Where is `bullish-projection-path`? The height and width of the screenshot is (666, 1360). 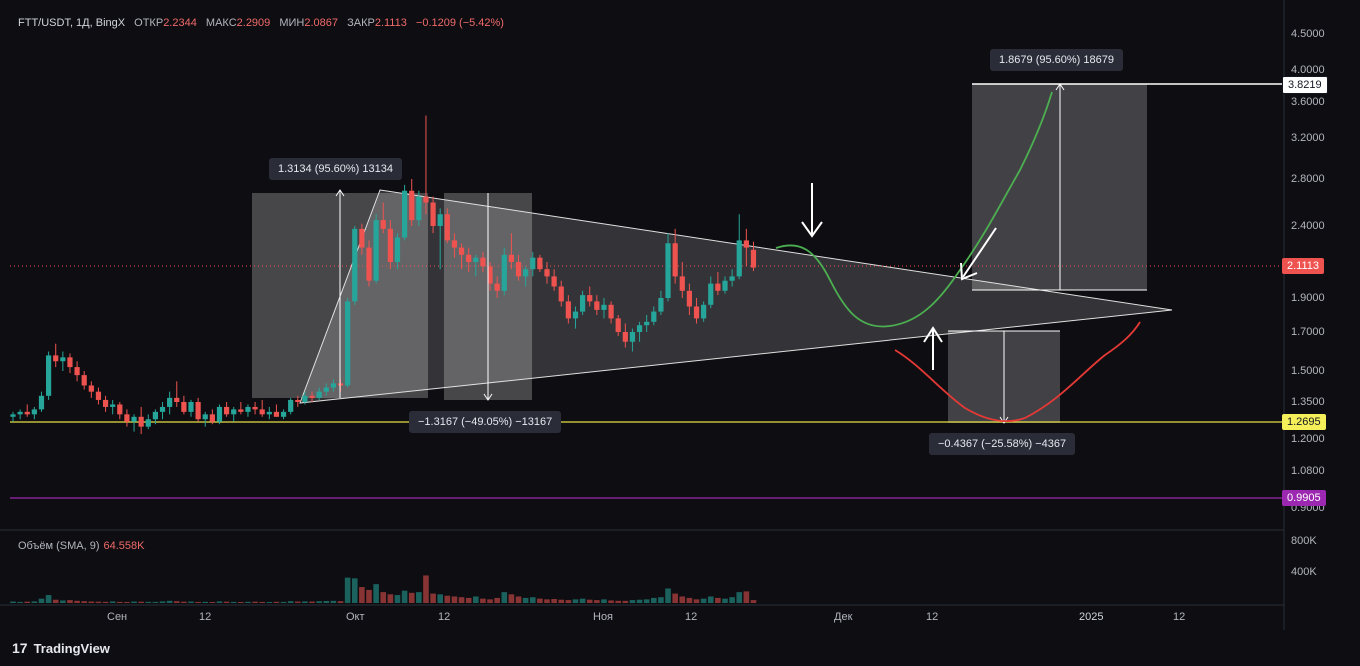
bullish-projection-path is located at coordinates (914, 209).